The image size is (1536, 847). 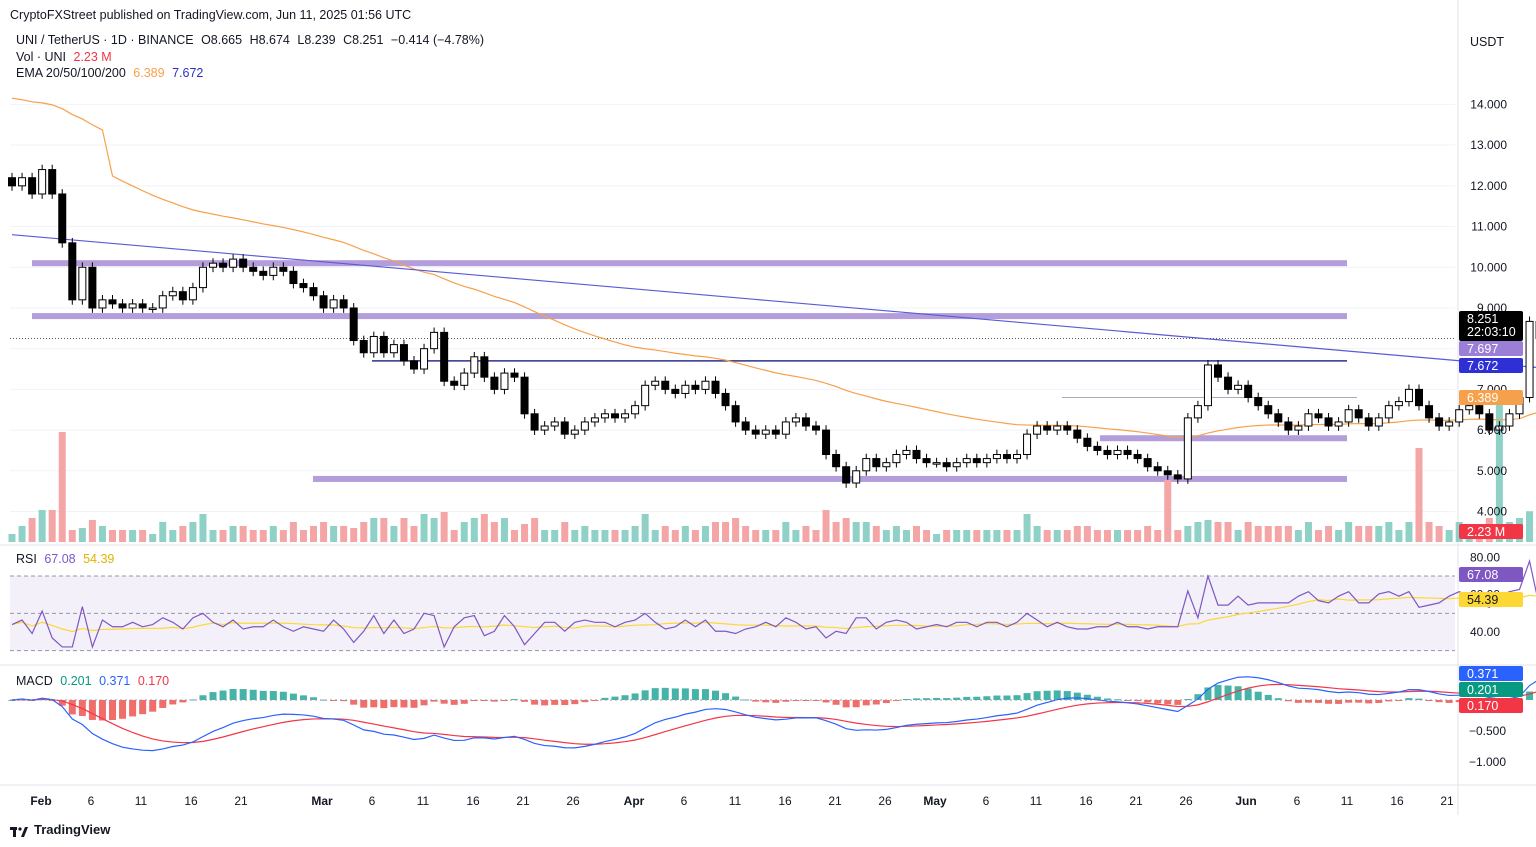 What do you see at coordinates (1486, 532) in the screenshot?
I see `volume-badge: 2.23 M` at bounding box center [1486, 532].